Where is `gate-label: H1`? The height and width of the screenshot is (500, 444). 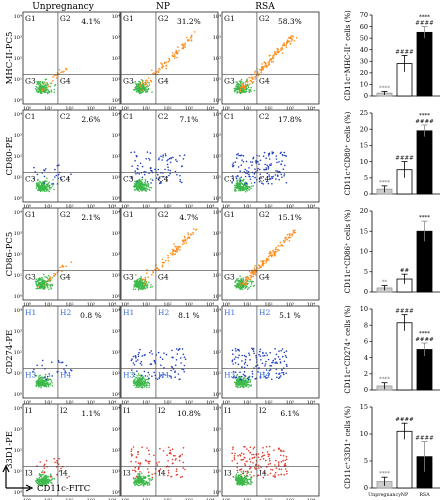
gate-label: H1 is located at coordinates (229, 312).